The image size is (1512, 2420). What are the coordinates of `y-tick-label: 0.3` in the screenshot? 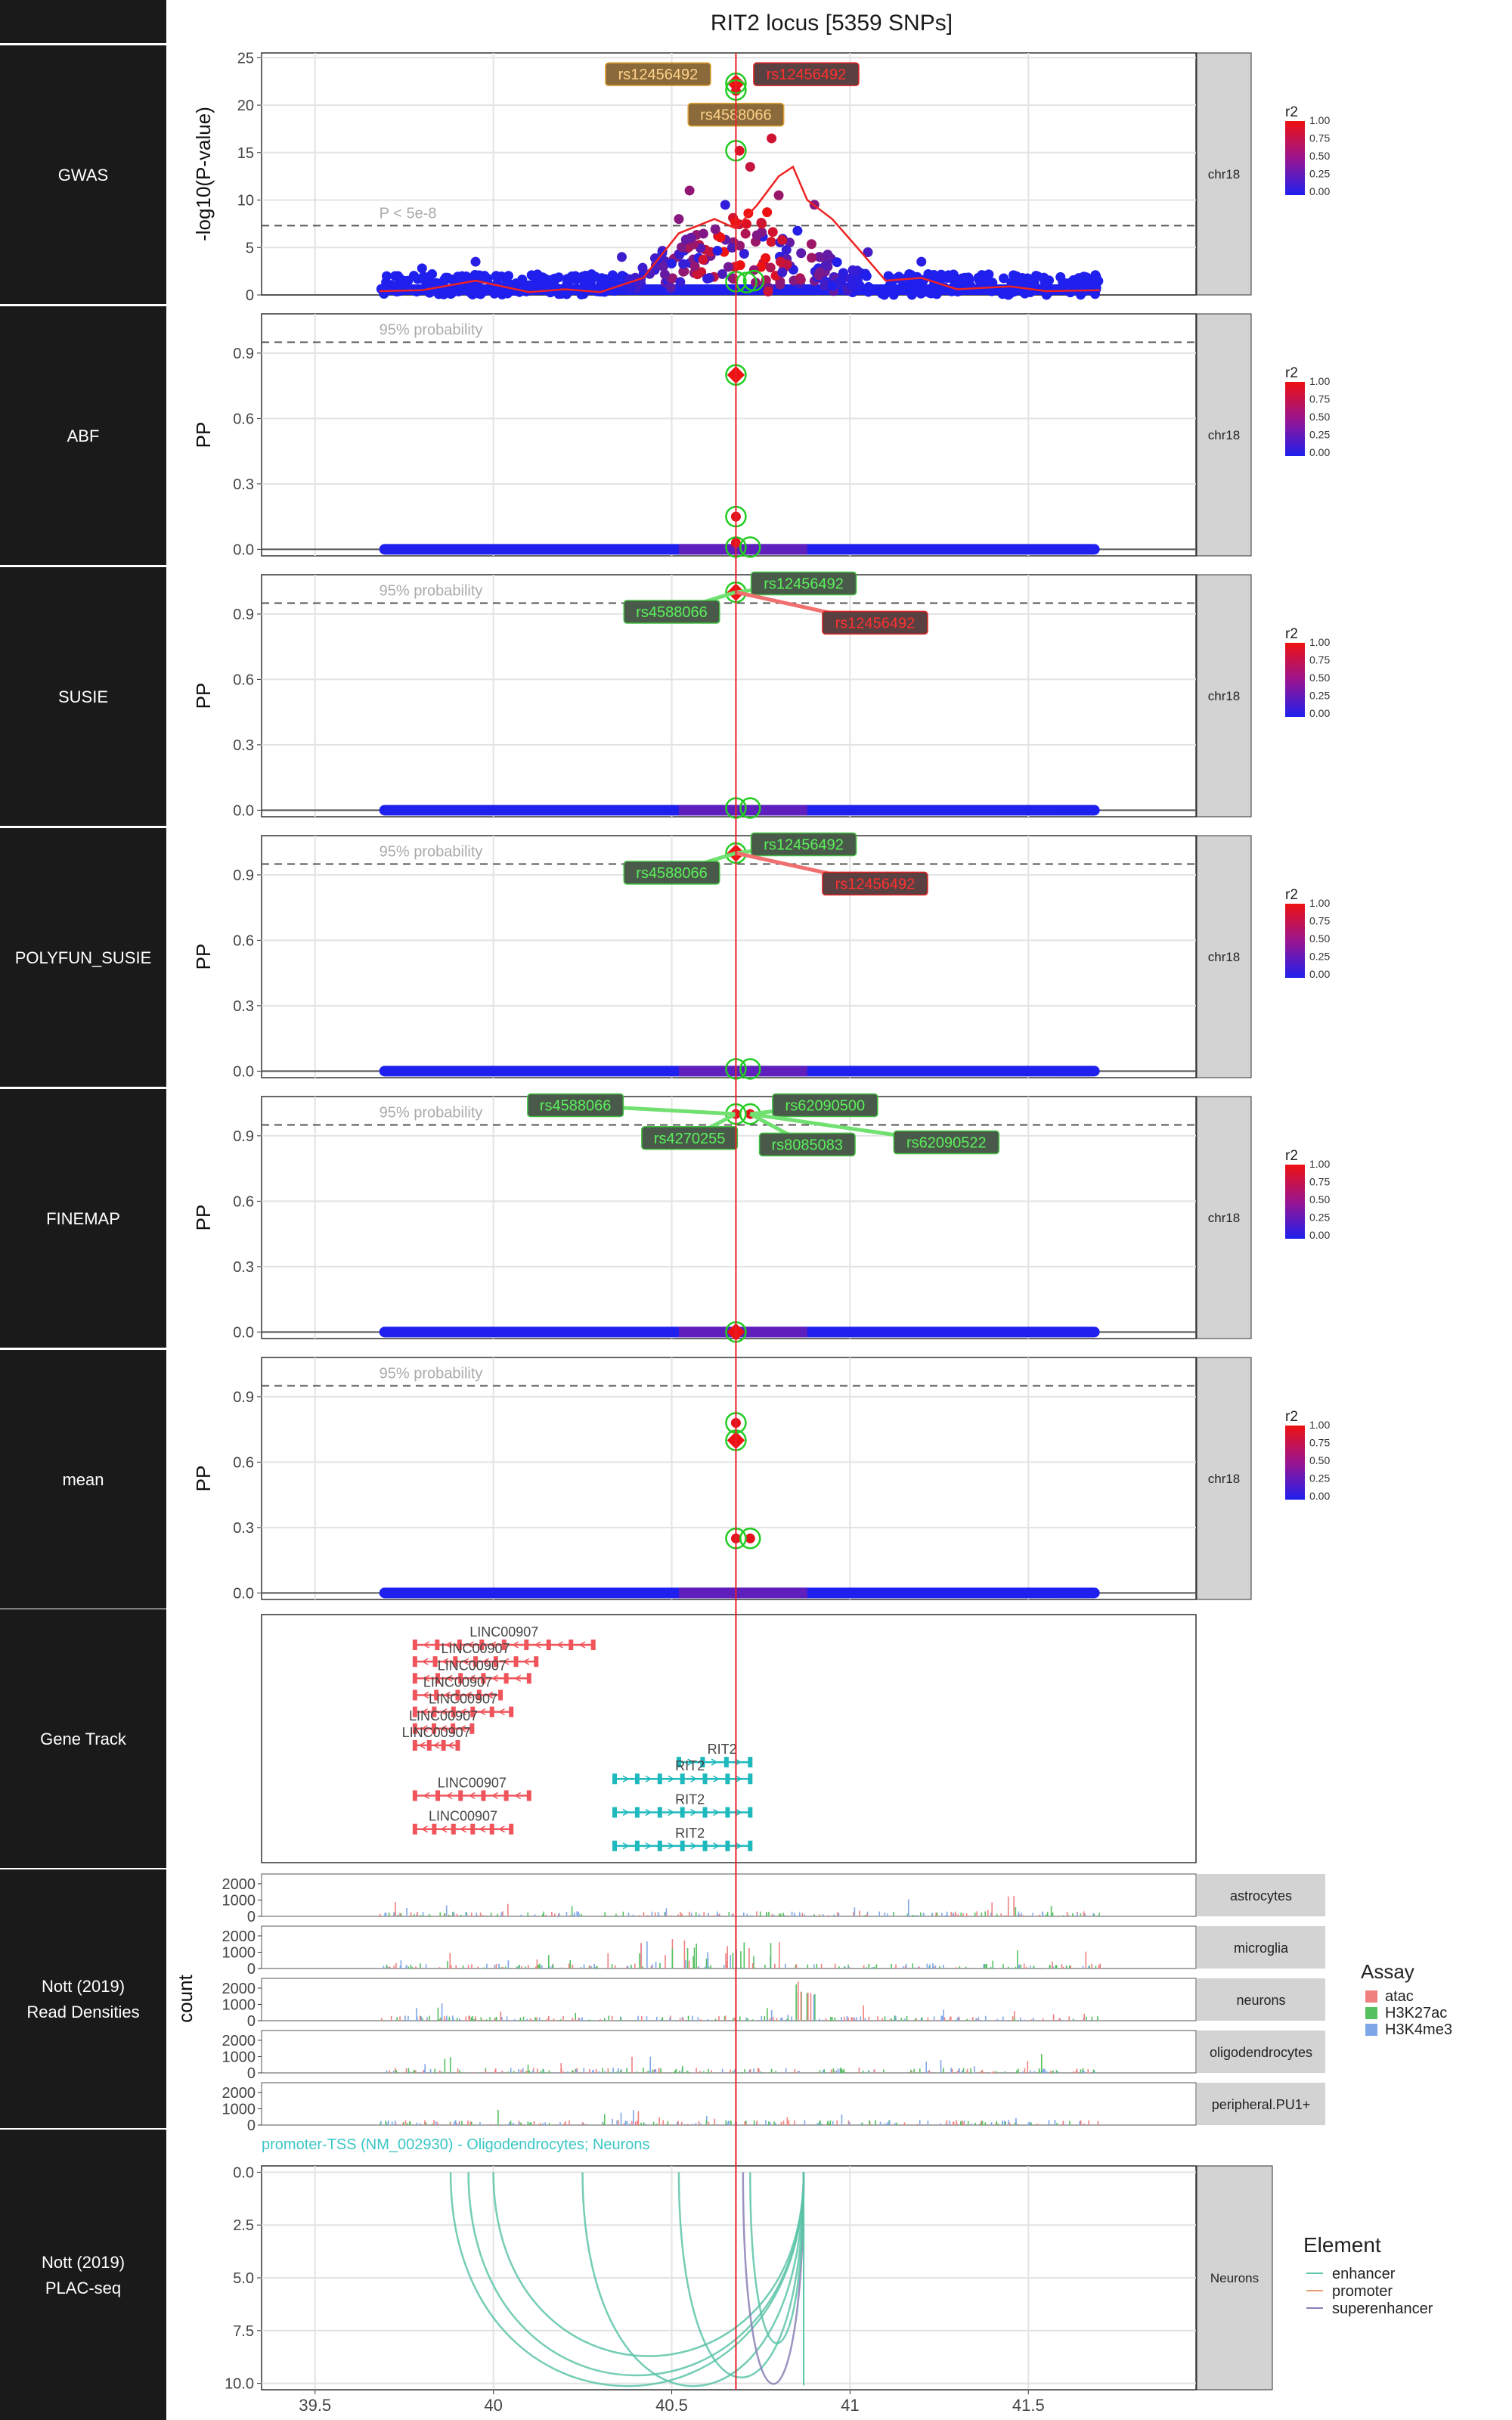 It's located at (243, 1006).